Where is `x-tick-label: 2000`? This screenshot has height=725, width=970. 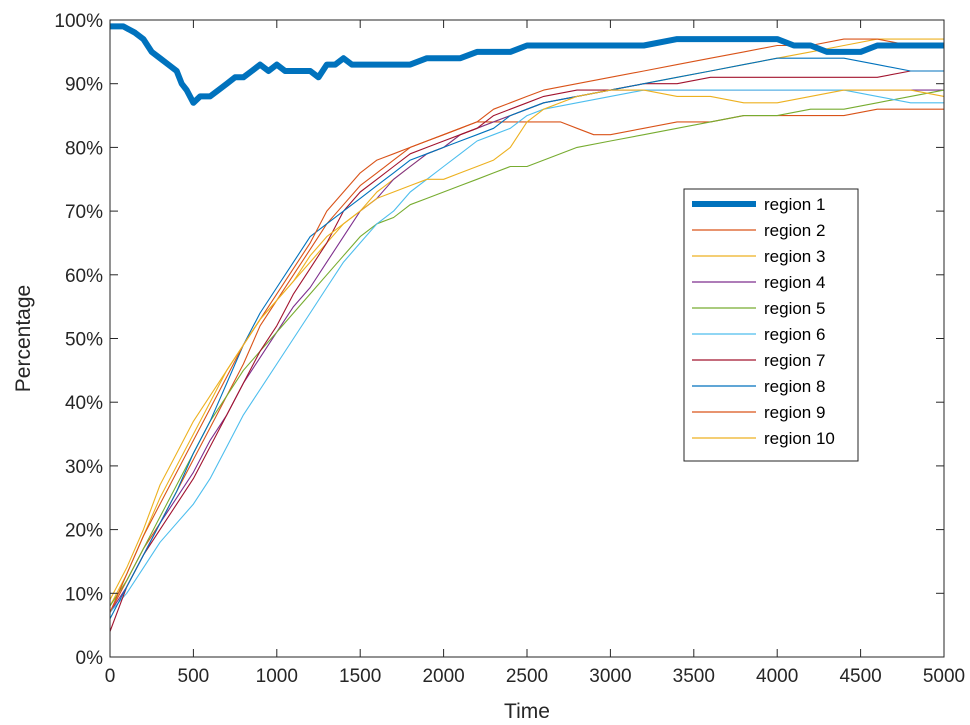 x-tick-label: 2000 is located at coordinates (443, 676).